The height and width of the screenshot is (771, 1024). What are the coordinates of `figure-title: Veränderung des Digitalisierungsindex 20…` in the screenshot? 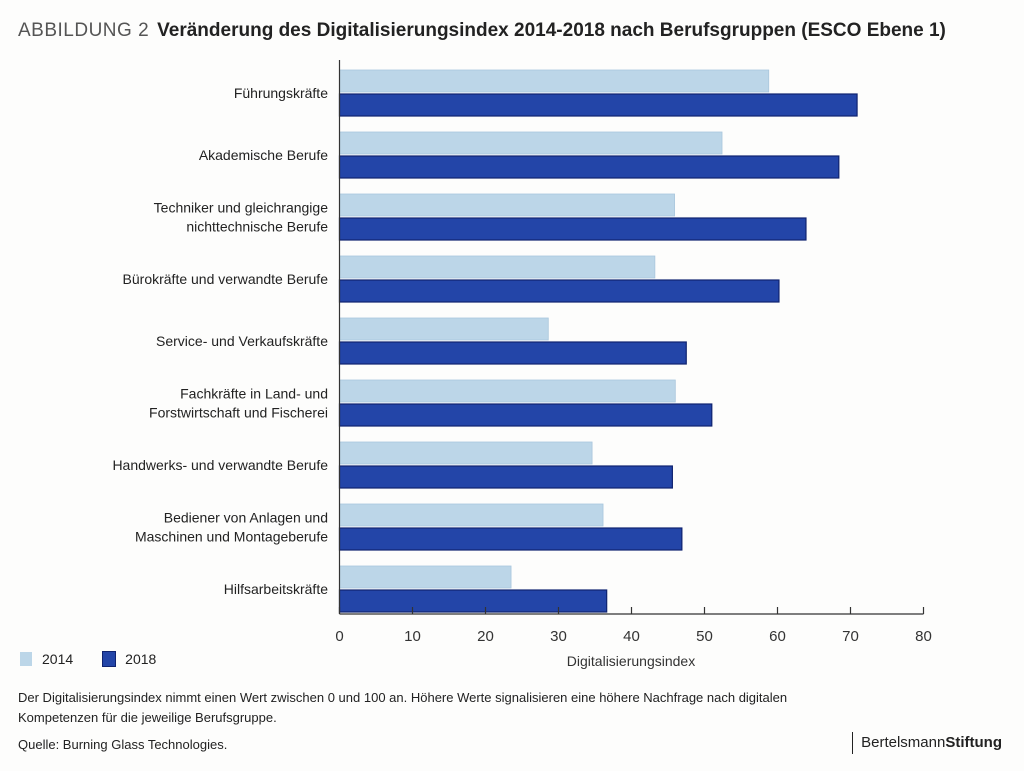 It's located at (551, 30).